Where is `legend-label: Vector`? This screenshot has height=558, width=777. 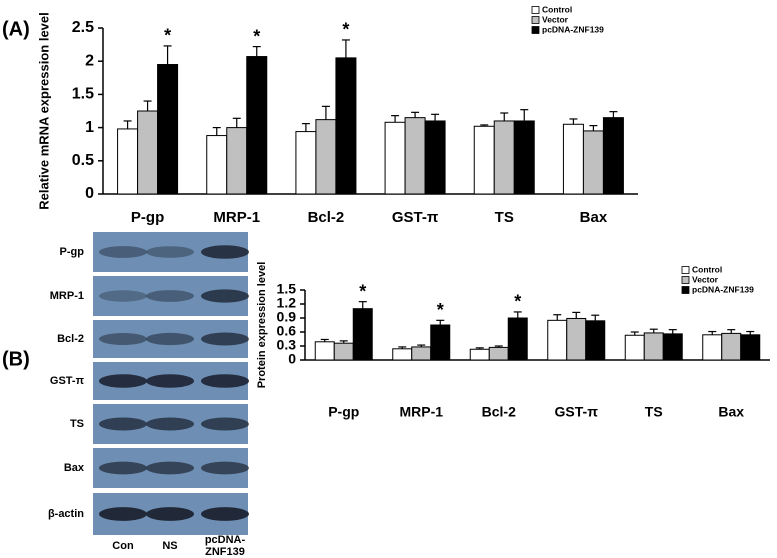 legend-label: Vector is located at coordinates (705, 279).